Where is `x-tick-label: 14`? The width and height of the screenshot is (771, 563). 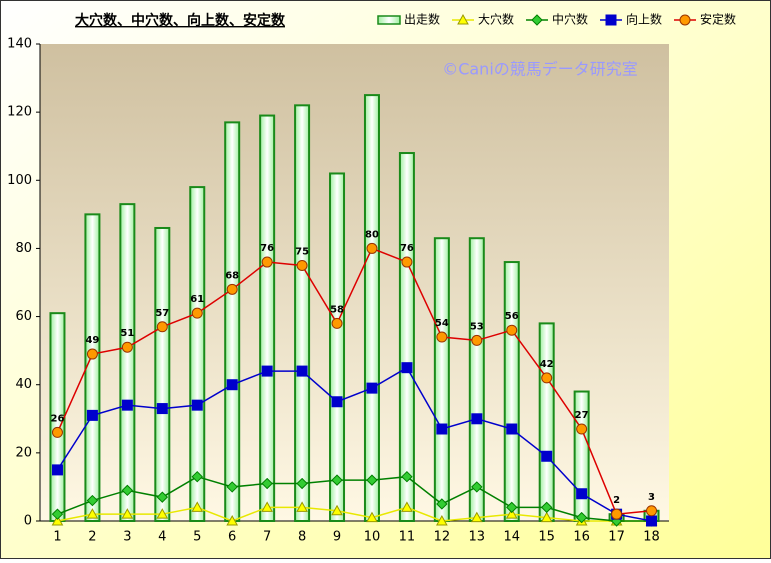 x-tick-label: 14 is located at coordinates (511, 537).